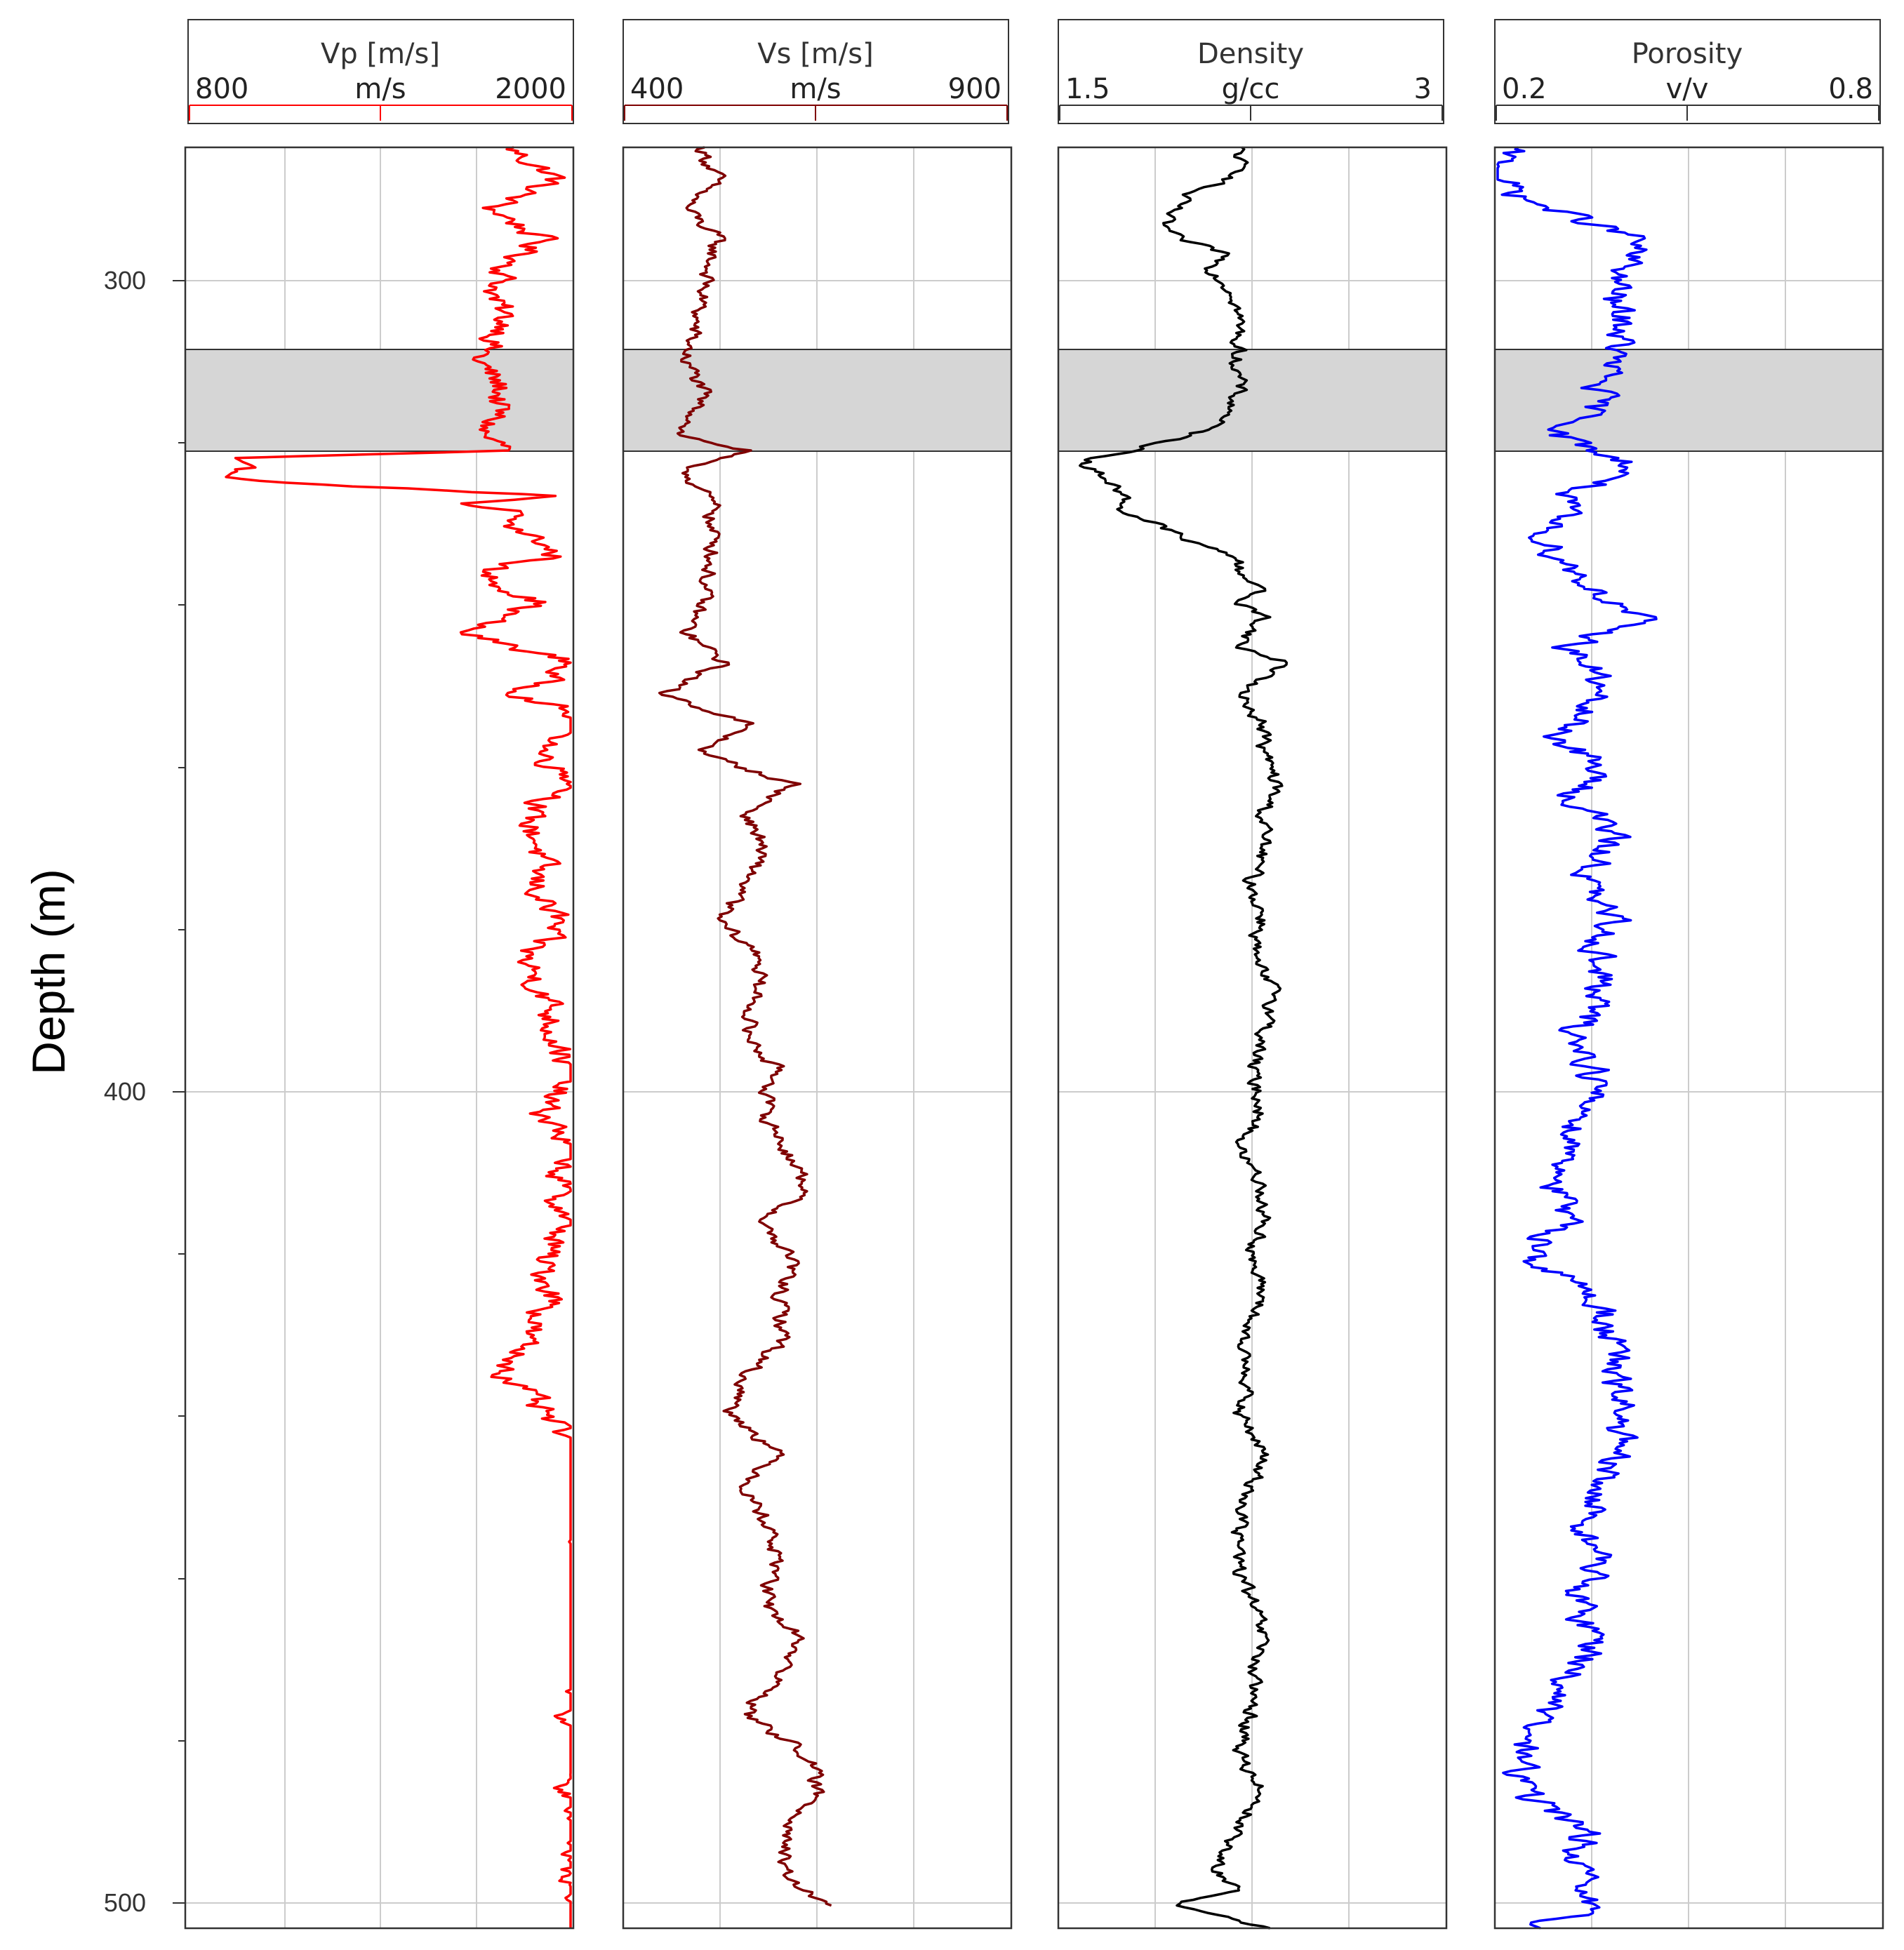 The height and width of the screenshot is (1950, 1904). I want to click on depth-axis-label: Depth (m), so click(48, 971).